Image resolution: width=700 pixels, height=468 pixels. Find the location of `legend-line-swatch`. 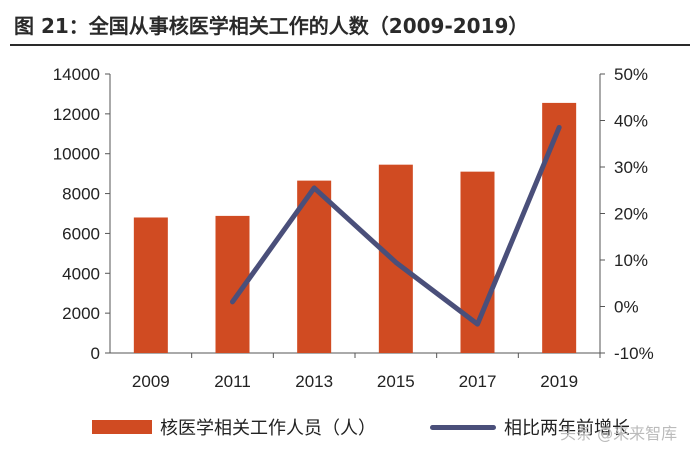

legend-line-swatch is located at coordinates (463, 427).